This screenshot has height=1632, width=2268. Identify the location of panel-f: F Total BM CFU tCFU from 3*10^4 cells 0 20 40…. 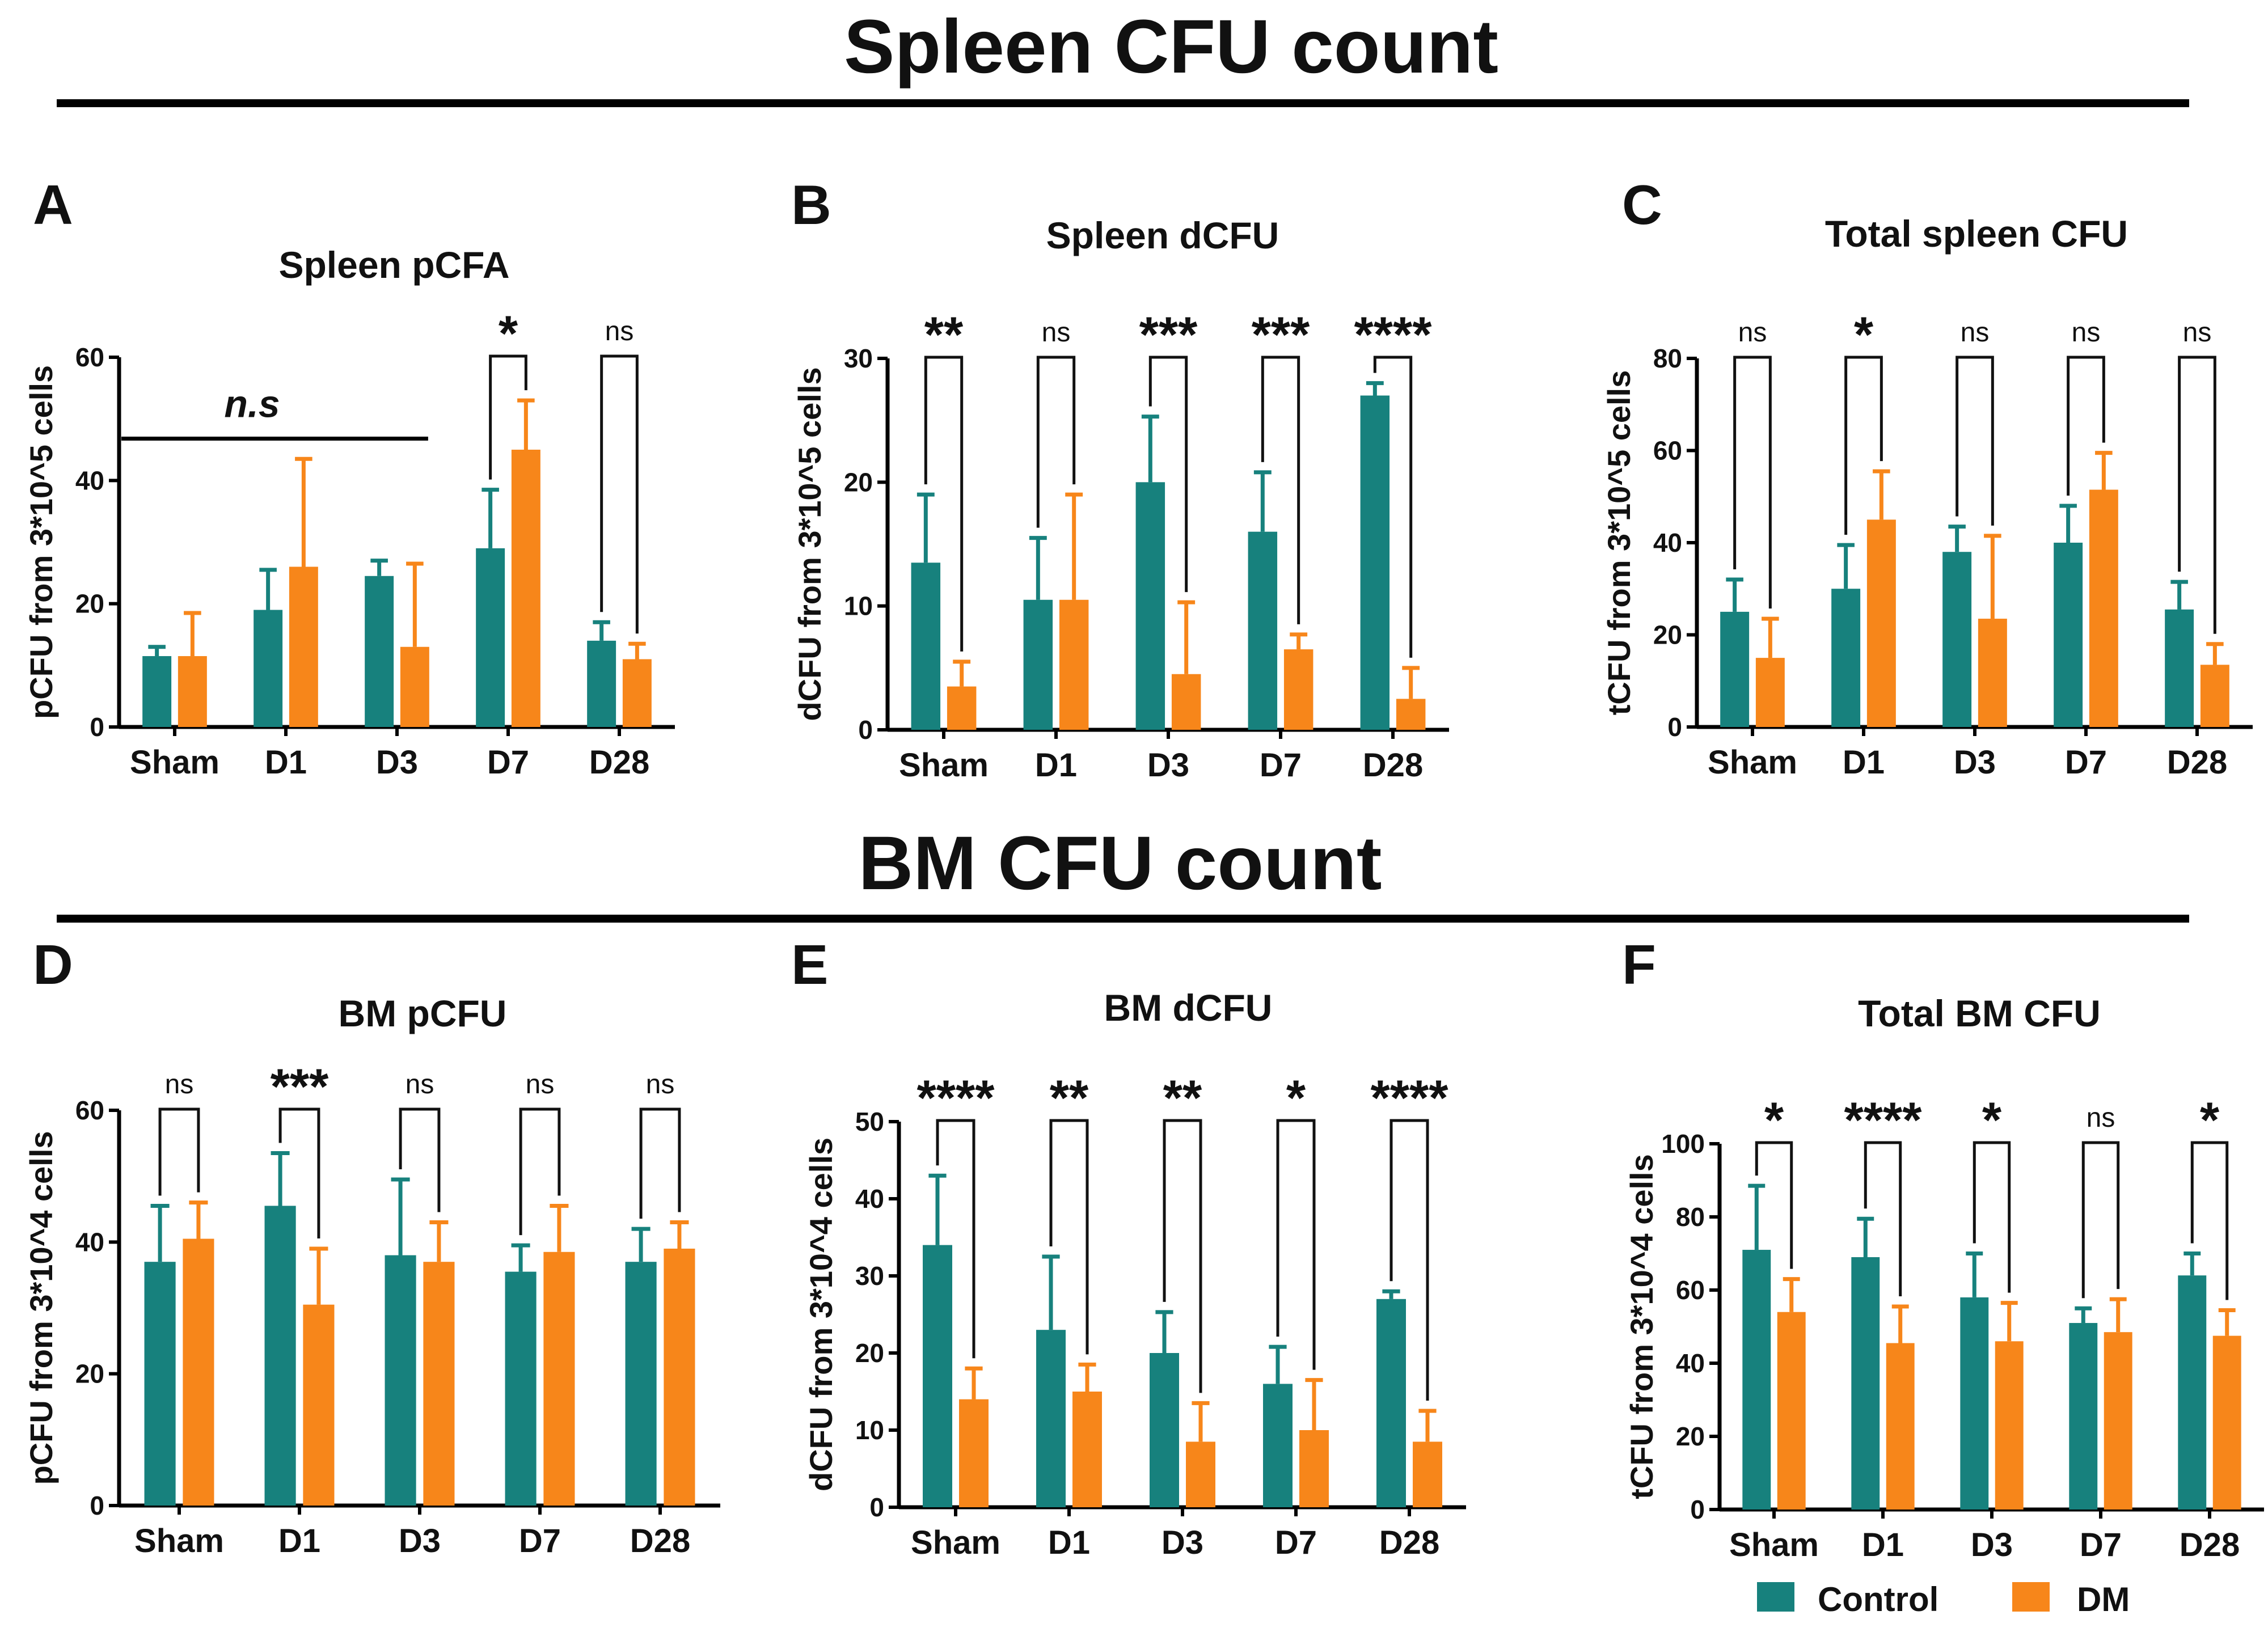
(1943, 1248).